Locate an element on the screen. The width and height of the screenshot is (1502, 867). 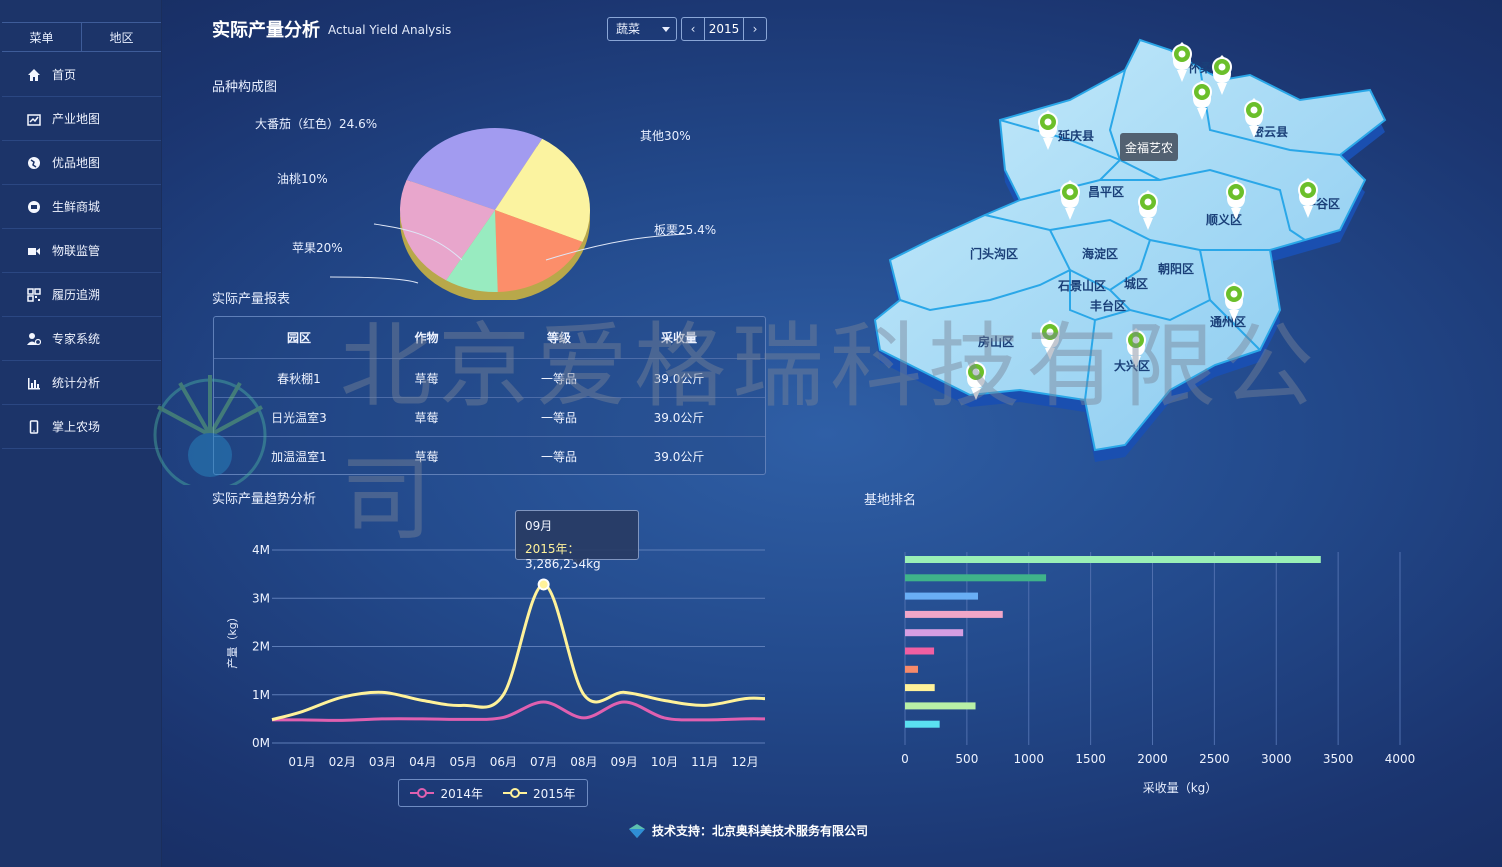
y-tick-label: 3M is located at coordinates (261, 598).